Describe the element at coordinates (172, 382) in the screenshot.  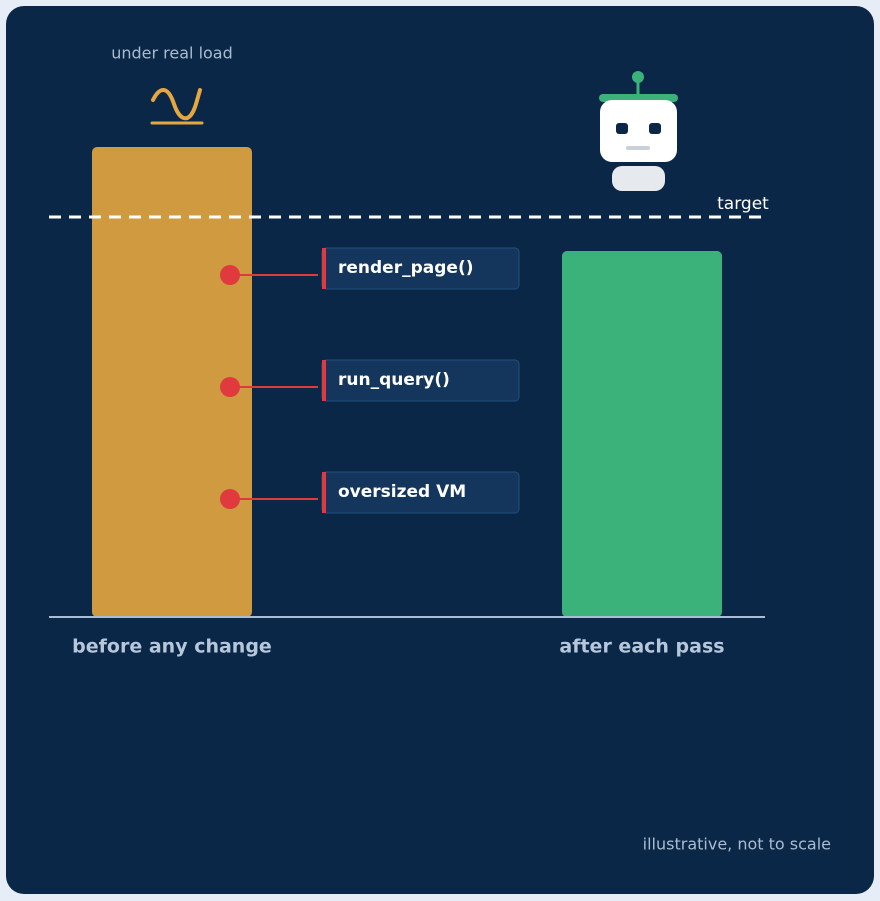
I see `bar-before` at that location.